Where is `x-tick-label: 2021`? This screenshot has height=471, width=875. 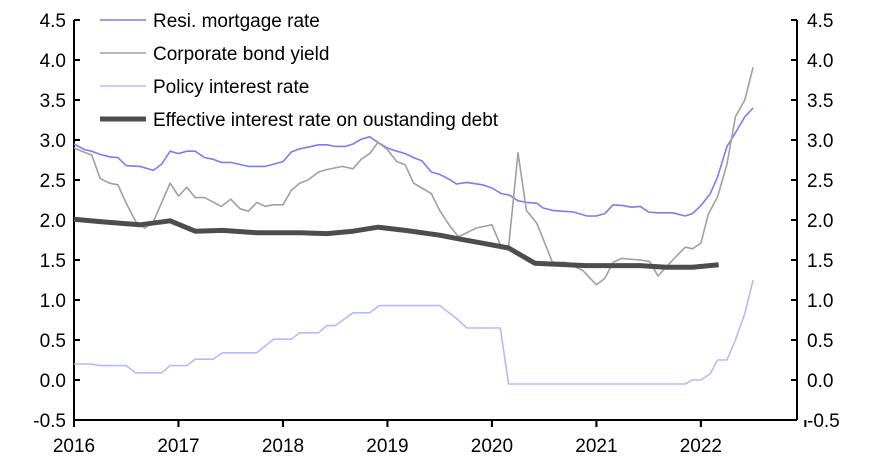
x-tick-label: 2021 is located at coordinates (596, 446).